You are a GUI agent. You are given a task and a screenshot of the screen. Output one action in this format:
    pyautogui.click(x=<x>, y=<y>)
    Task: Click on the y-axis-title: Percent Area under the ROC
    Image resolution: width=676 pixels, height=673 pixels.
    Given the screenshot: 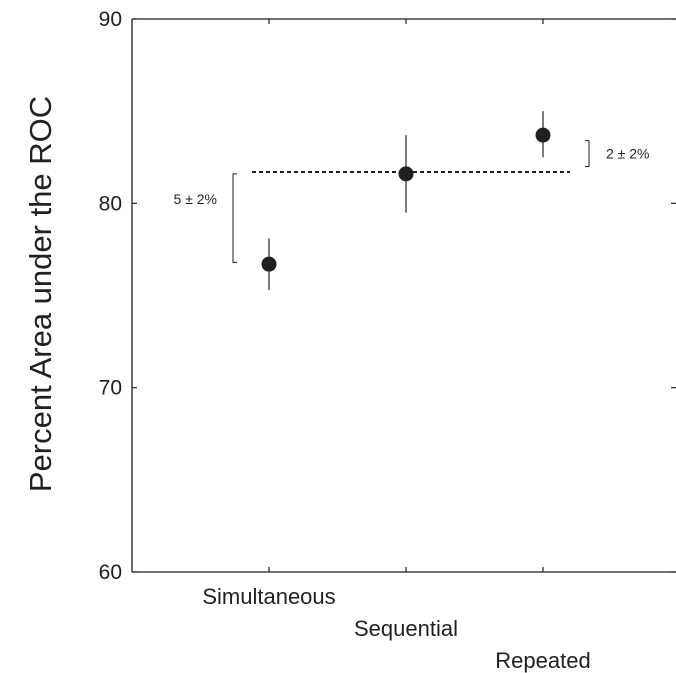 What is the action you would take?
    pyautogui.click(x=40, y=294)
    